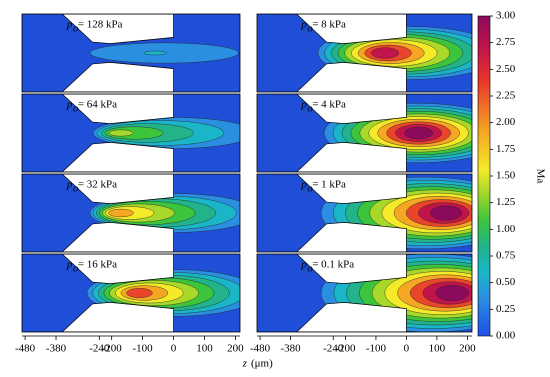 The height and width of the screenshot is (377, 550). What do you see at coordinates (506, 282) in the screenshot?
I see `colorbar-tick-label: 0.50` at bounding box center [506, 282].